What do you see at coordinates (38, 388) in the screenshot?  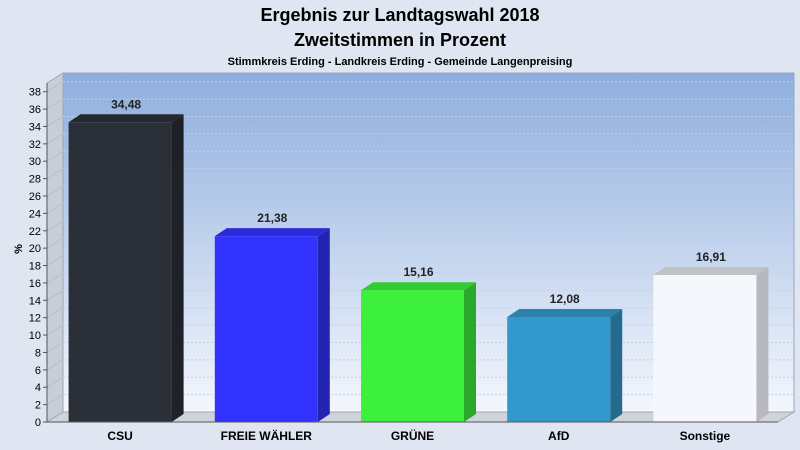 I see `y-tick-label: 4` at bounding box center [38, 388].